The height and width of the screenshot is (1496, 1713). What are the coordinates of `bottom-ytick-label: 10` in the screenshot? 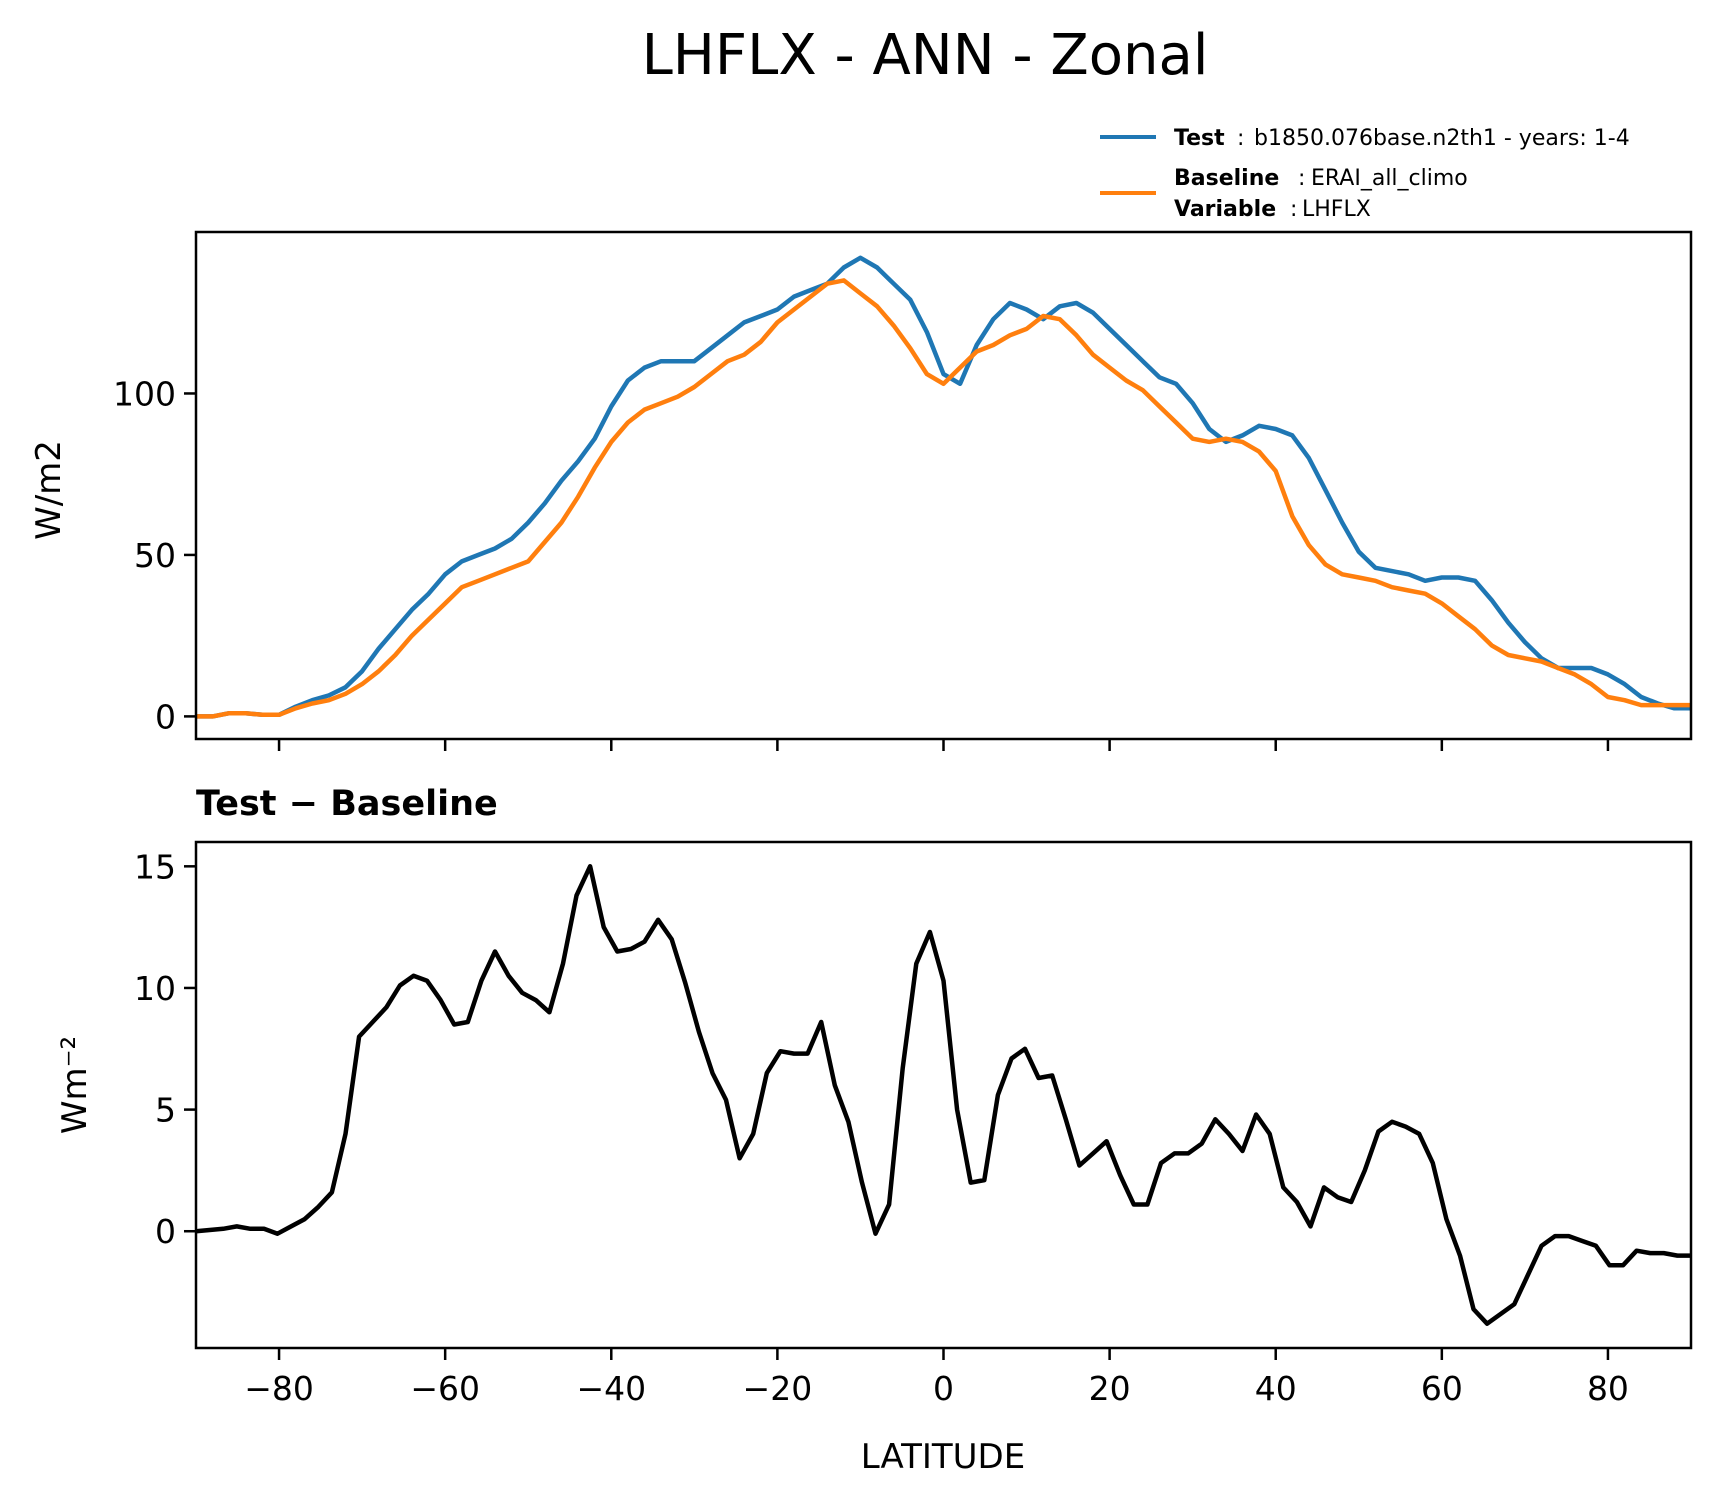 It's located at (155, 988).